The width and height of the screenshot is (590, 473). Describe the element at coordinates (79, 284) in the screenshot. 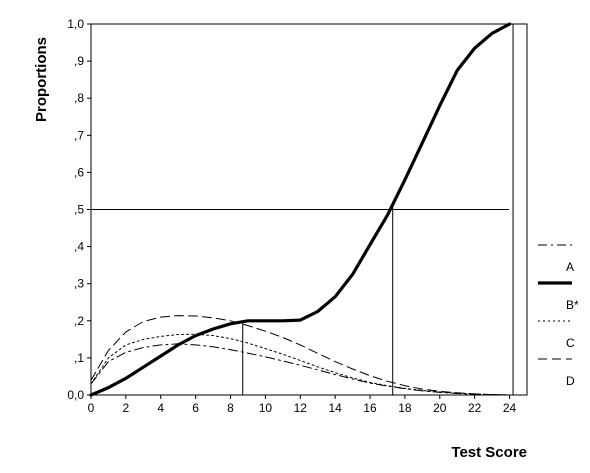

I see `y-tick-label: ,3` at that location.